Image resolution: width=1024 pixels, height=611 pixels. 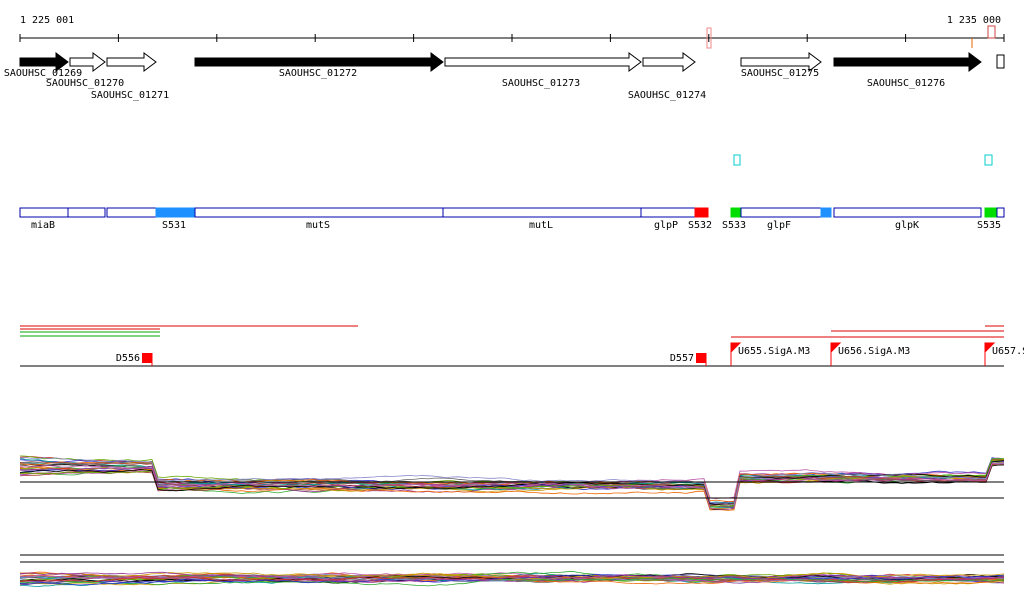 I want to click on annotation-label: glpF, so click(x=779, y=225).